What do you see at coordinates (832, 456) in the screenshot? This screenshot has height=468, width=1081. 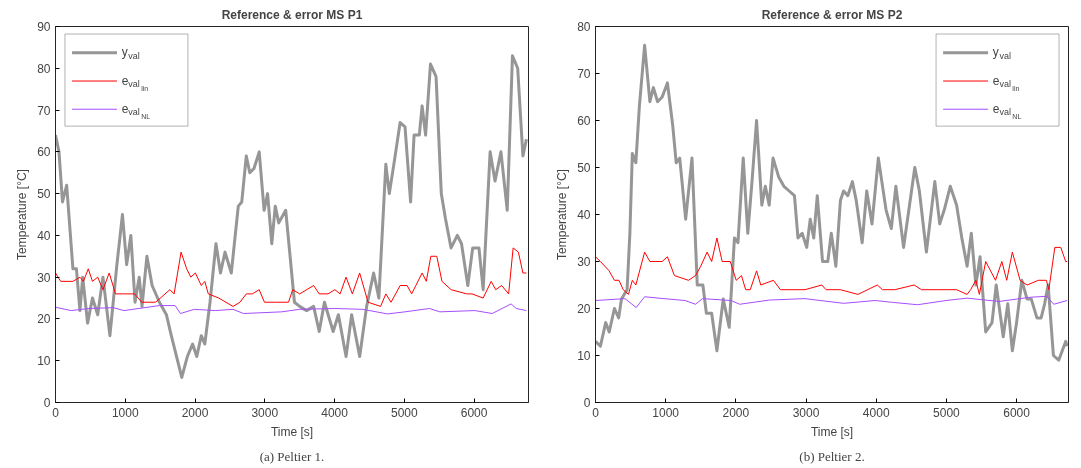 I see `text: (b) Peltier 2.` at bounding box center [832, 456].